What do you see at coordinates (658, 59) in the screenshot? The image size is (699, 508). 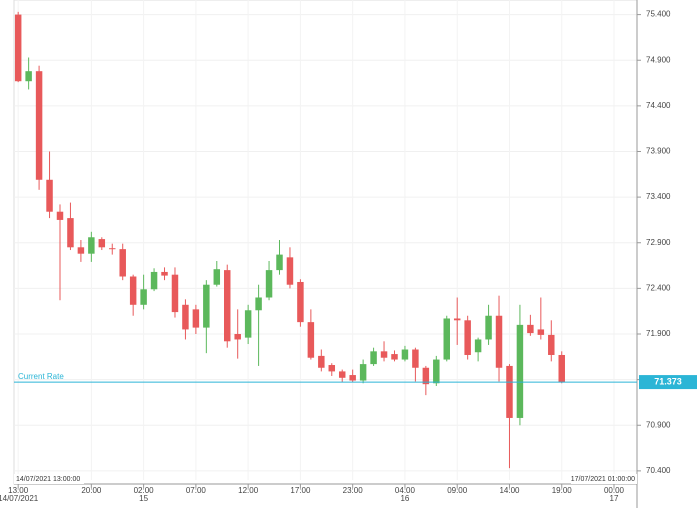 I see `y-tick-label: 74.900` at bounding box center [658, 59].